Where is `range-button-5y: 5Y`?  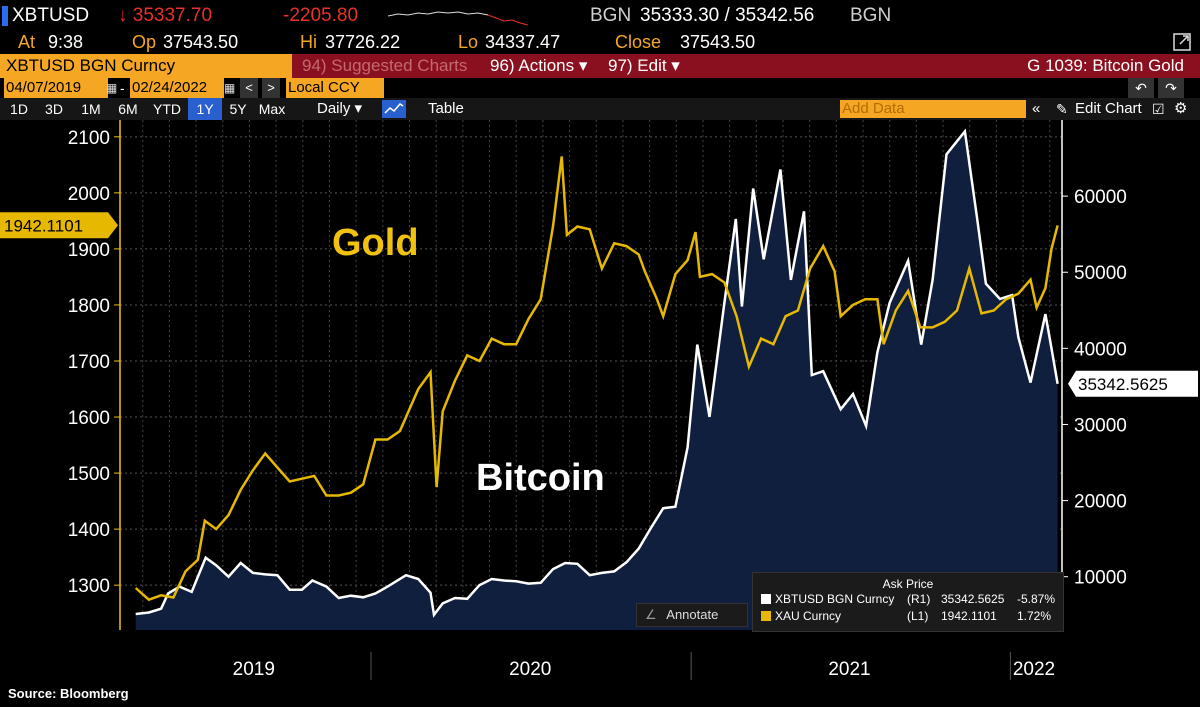
range-button-5y: 5Y is located at coordinates (238, 109).